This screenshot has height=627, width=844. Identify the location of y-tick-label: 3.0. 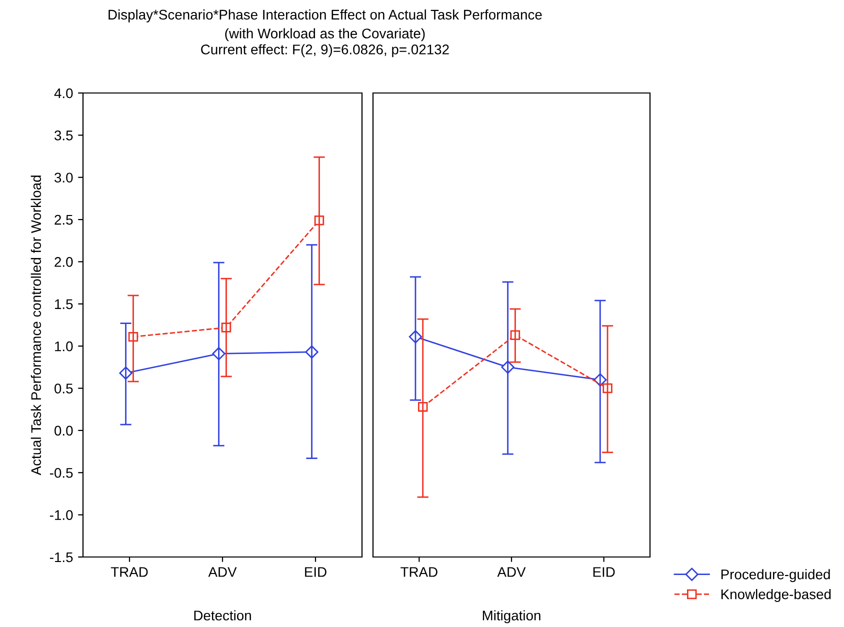
(63, 177).